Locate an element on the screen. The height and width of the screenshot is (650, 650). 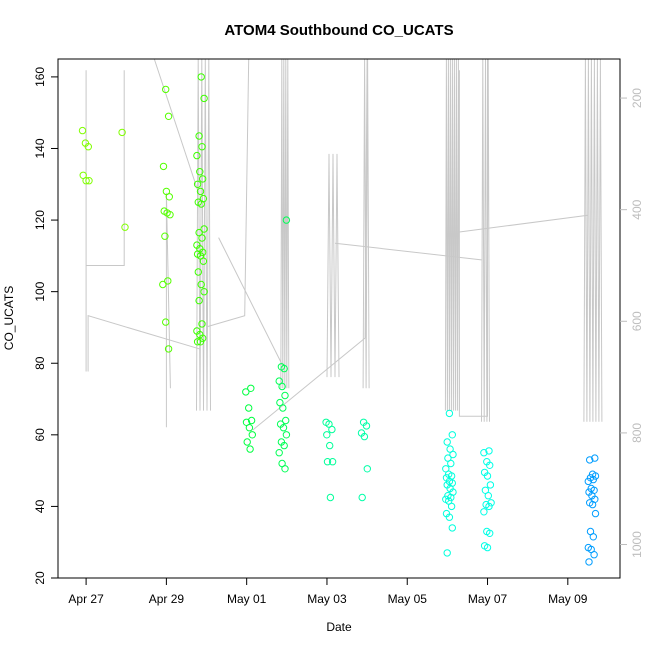
y-tick-label: 80 is located at coordinates (40, 363).